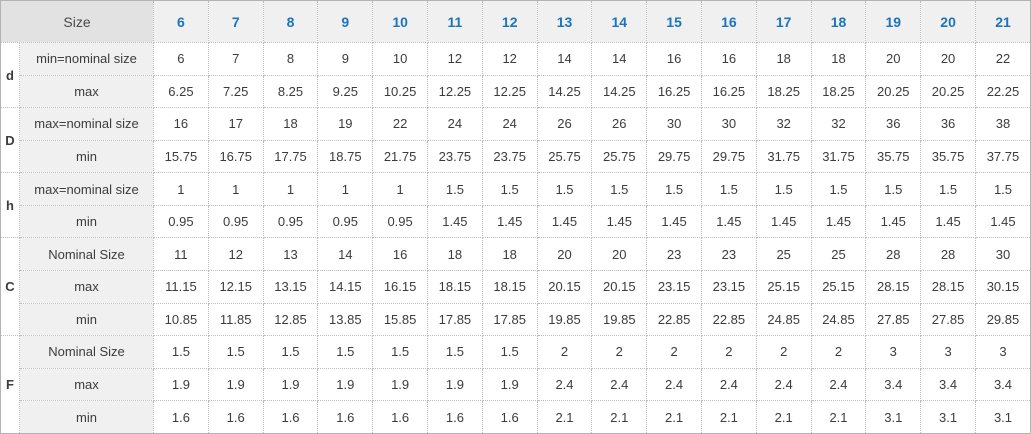 This screenshot has height=434, width=1031. Describe the element at coordinates (515, 21) in the screenshot. I see `header-row: Size 6 7 8 9 10 11 12 13 14 15 16 17 18 19 20 21` at that location.